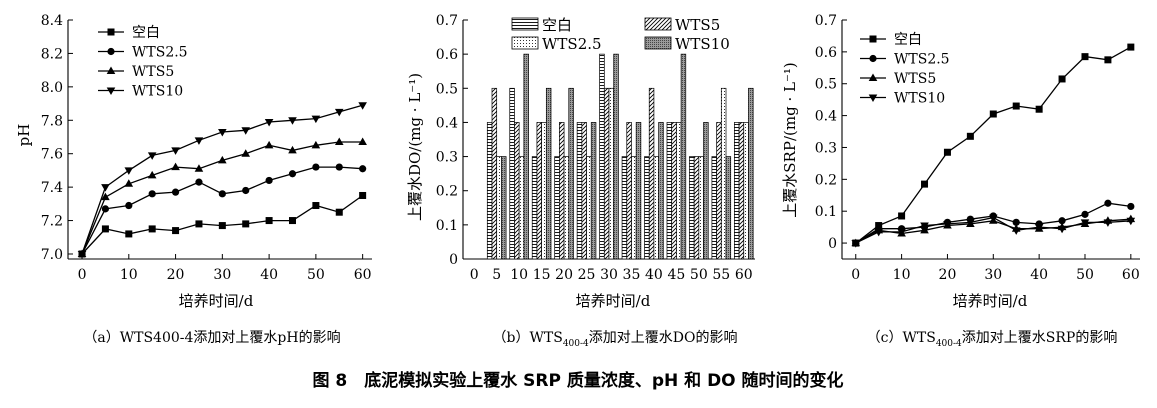 Image resolution: width=1157 pixels, height=408 pixels. I want to click on panel-a-caption: （a）WTS400-4添加对上覆水pH的影响, so click(211, 338).